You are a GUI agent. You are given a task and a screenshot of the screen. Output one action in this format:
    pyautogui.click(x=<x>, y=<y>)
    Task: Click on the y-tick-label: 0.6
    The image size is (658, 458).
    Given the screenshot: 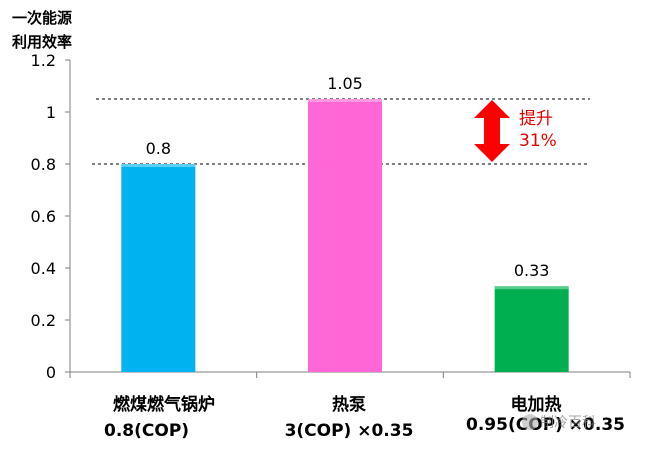 What is the action you would take?
    pyautogui.click(x=43, y=216)
    